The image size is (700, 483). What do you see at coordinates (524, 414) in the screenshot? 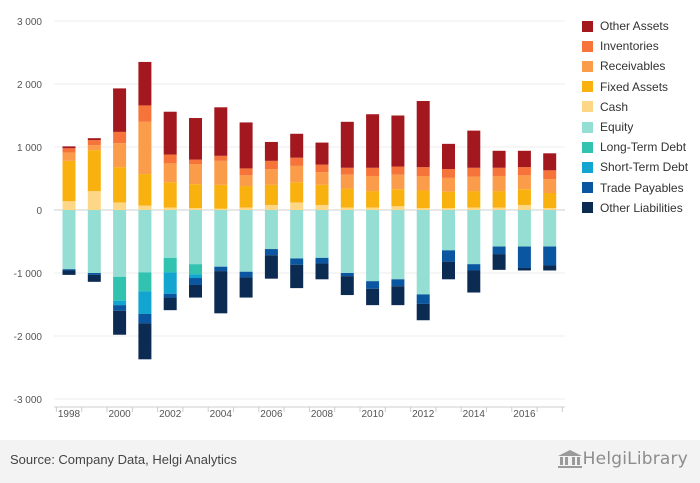
I see `x-tick-label: 2016` at bounding box center [524, 414].